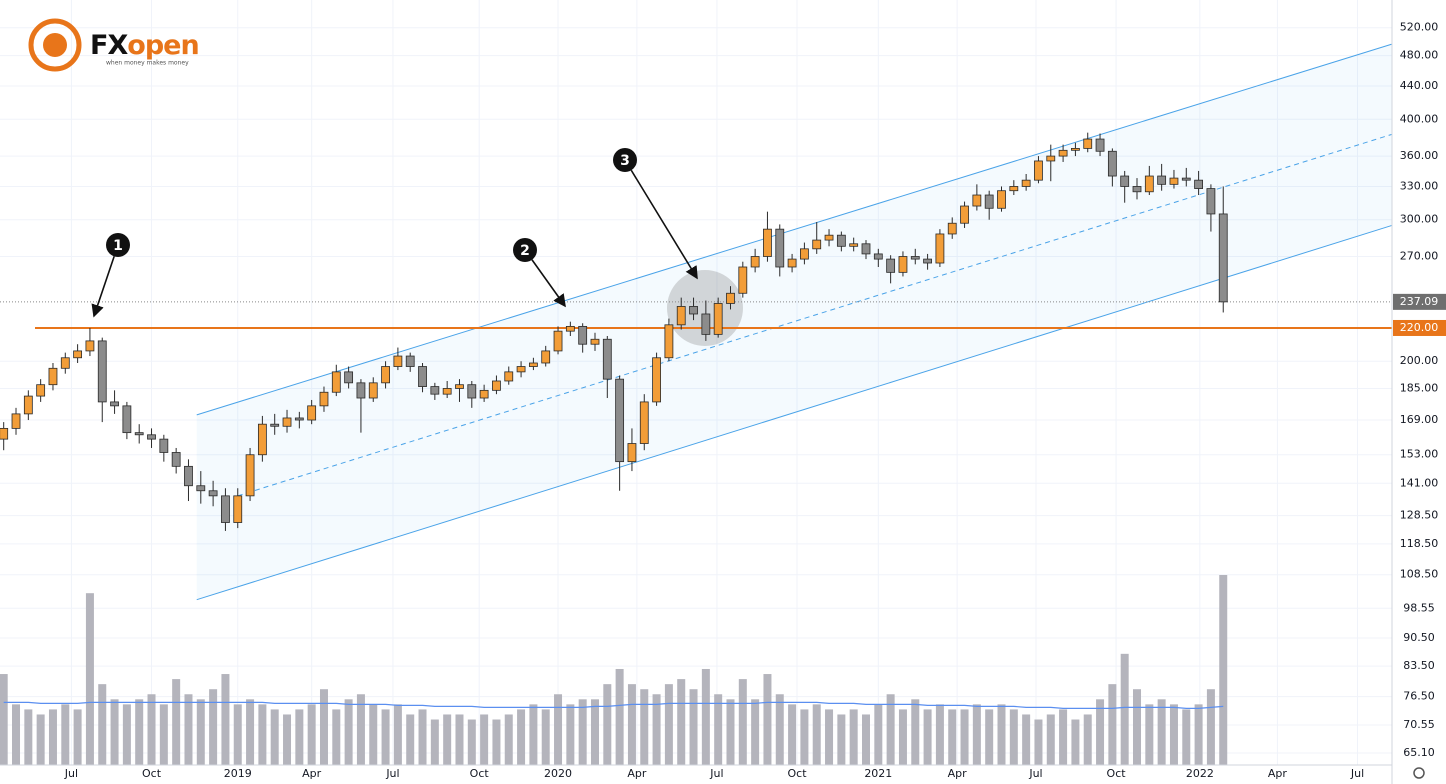 The width and height of the screenshot is (1446, 784). I want to click on logo: FXopen when money makes money, so click(114, 45).